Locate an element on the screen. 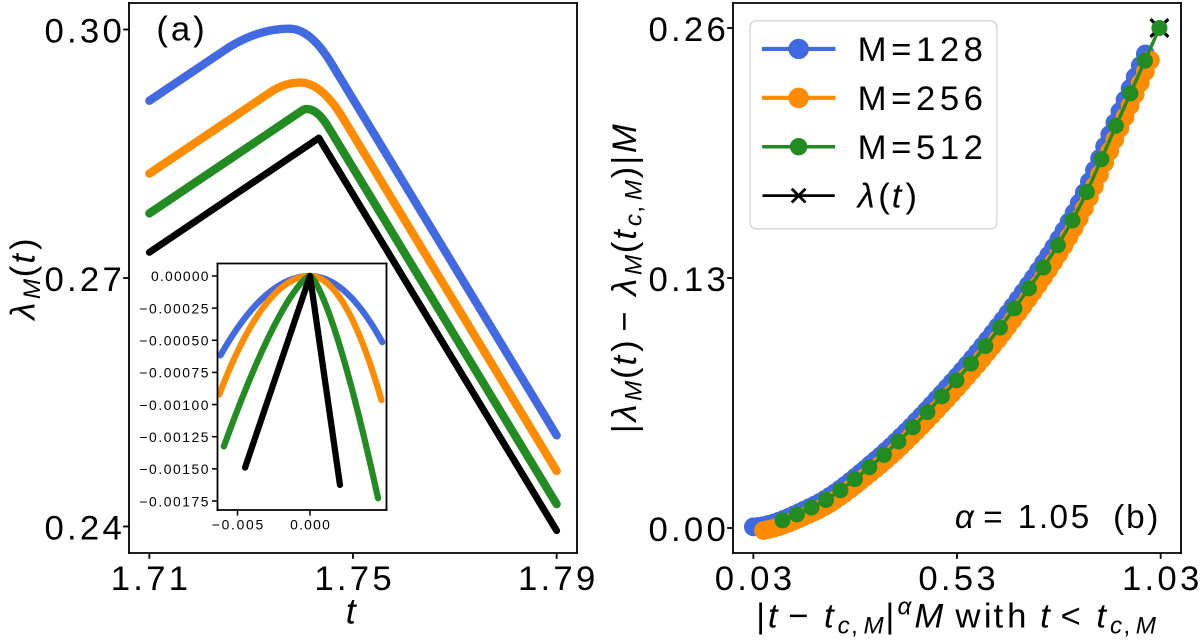 This screenshot has height=640, width=1200. svg-text: 0.27 is located at coordinates (82, 280).